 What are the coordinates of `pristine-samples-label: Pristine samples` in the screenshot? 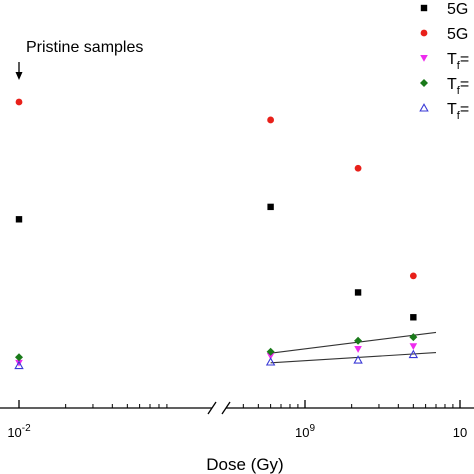 It's located at (84, 47).